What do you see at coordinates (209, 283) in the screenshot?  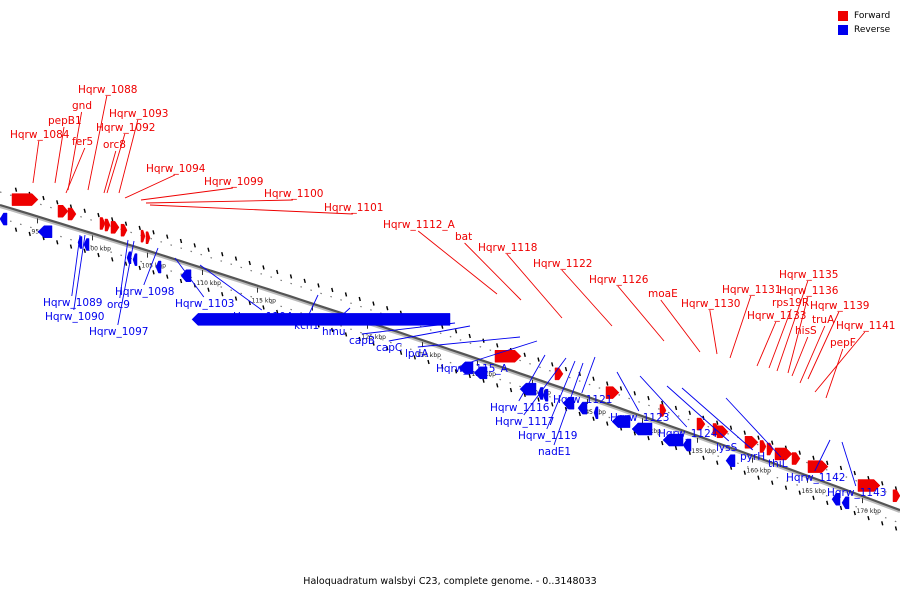 I see `axis-tick-label: 110 kbp` at bounding box center [209, 283].